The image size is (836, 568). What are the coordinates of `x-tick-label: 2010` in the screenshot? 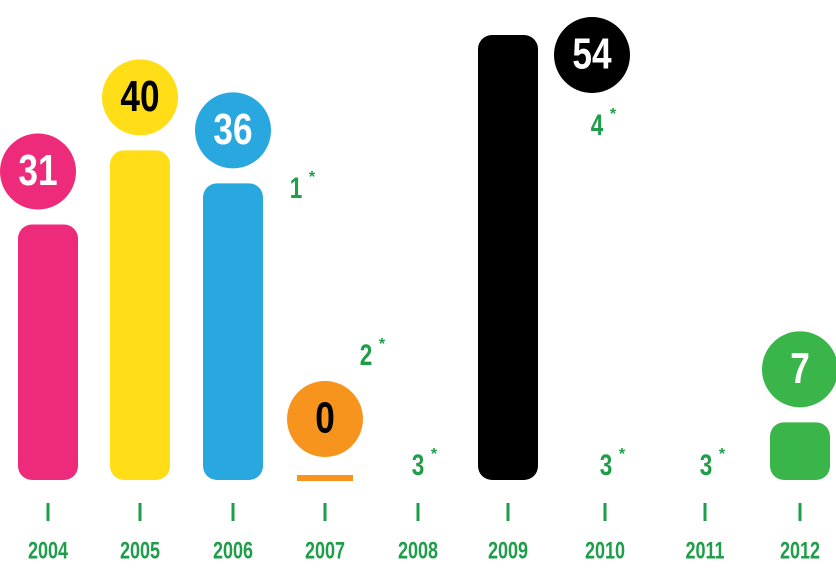 It's located at (605, 551).